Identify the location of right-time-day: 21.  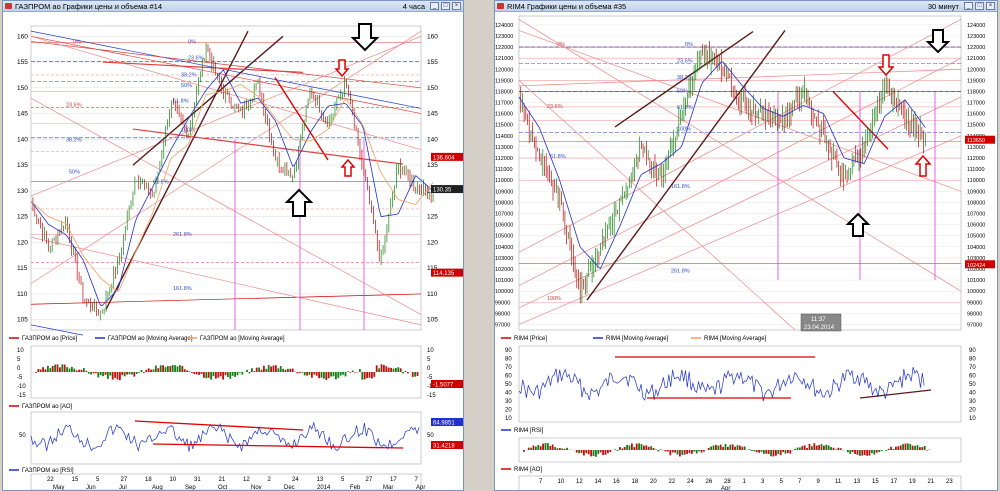
(931, 482).